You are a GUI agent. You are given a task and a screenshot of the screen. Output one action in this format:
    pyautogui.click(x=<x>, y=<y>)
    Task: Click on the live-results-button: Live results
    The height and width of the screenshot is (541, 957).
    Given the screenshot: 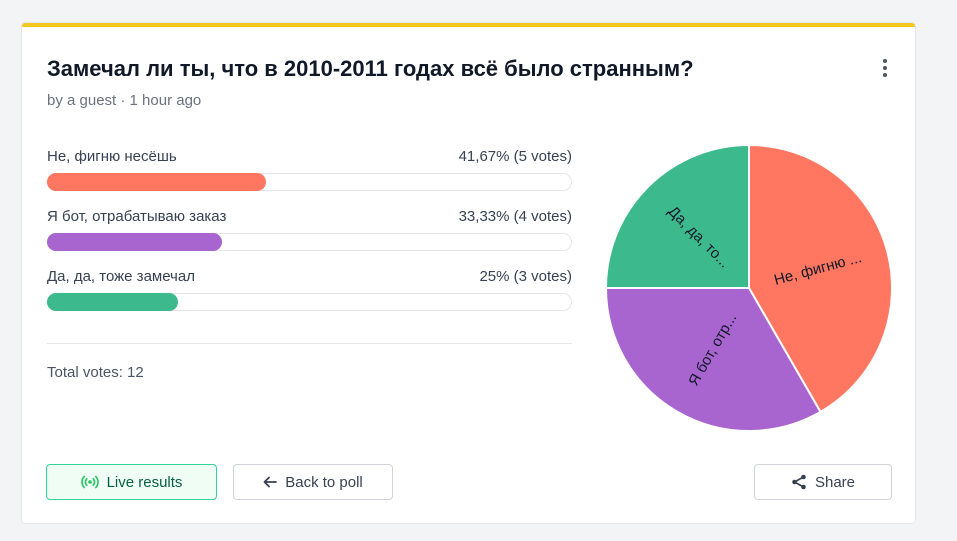 What is the action you would take?
    pyautogui.click(x=131, y=482)
    